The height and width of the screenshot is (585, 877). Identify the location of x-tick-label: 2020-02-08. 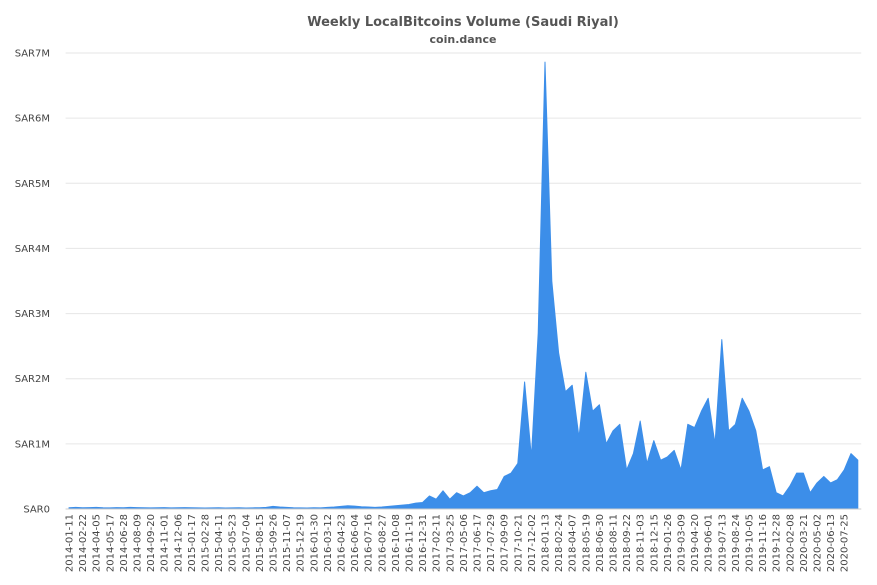
(790, 543).